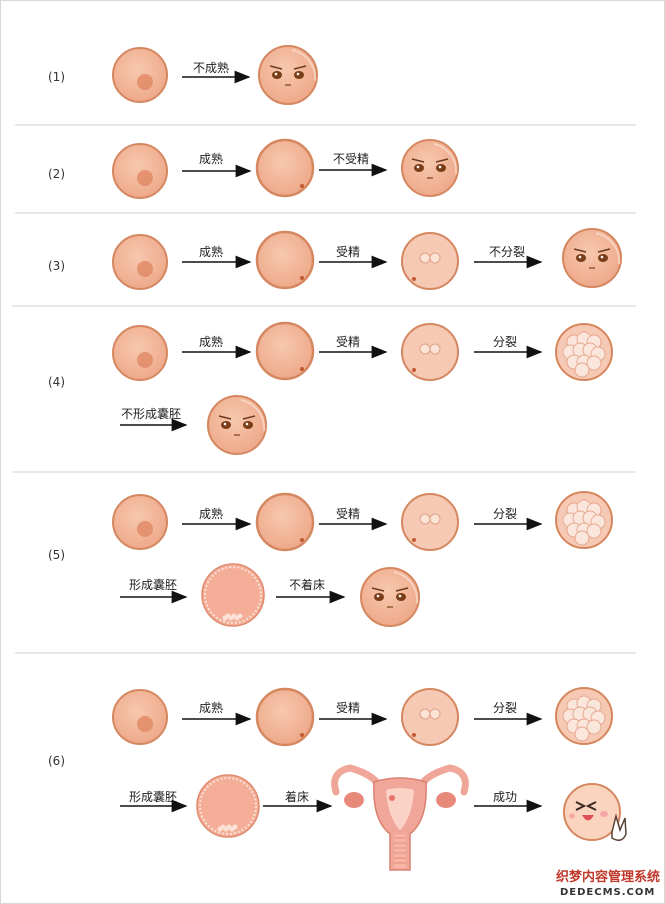  Describe the element at coordinates (211, 707) in the screenshot. I see `step-label-r6-1: 成熟` at that location.